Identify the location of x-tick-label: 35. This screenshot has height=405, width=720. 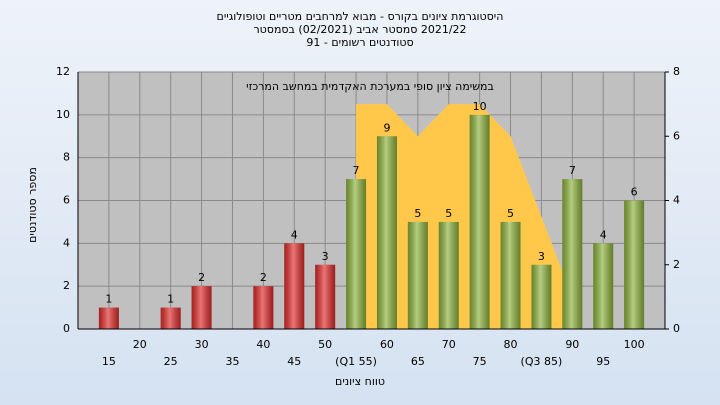
(232, 361).